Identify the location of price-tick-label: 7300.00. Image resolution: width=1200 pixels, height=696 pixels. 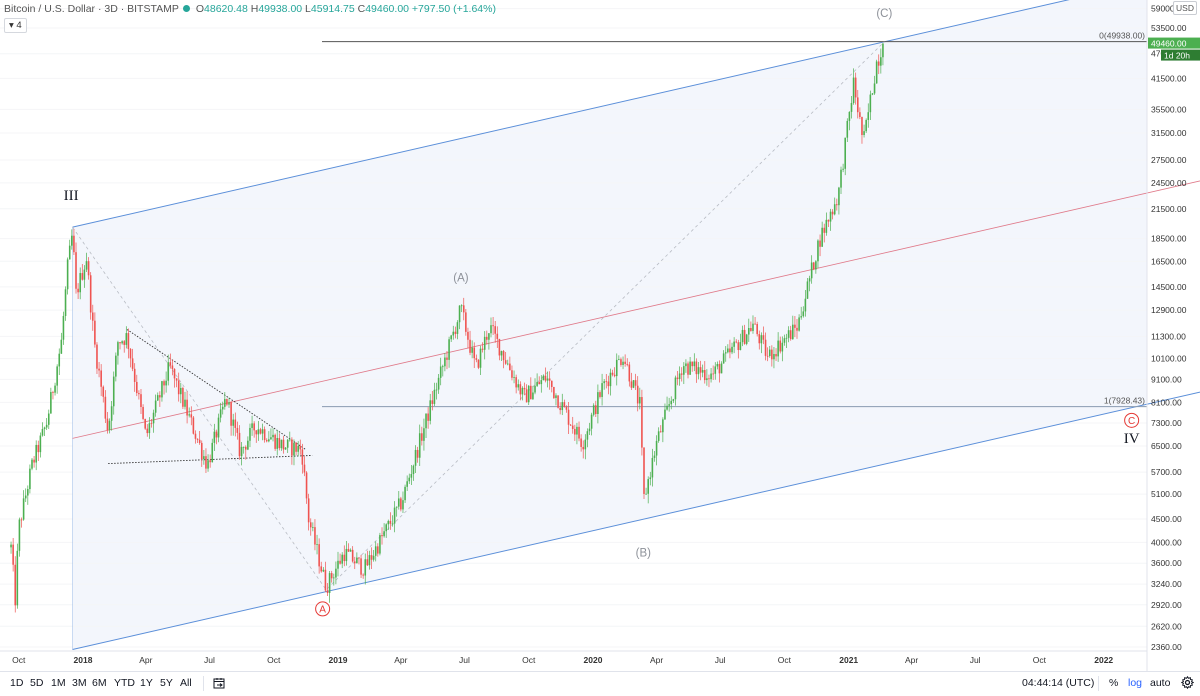
(1166, 423).